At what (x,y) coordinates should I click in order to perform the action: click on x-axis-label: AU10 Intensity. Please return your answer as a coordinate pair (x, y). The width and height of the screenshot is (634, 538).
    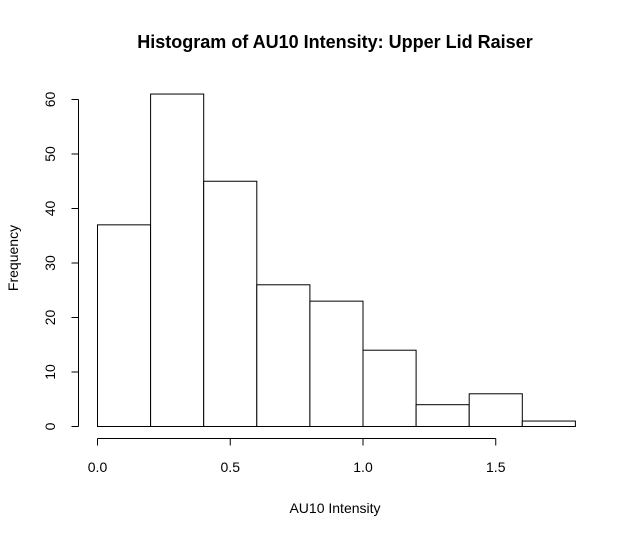
    Looking at the image, I should click on (334, 508).